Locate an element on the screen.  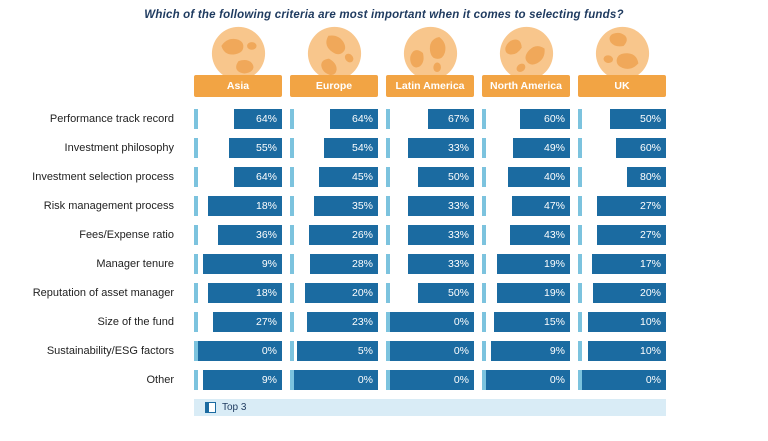
bar-value-label: 5% is located at coordinates (365, 350).